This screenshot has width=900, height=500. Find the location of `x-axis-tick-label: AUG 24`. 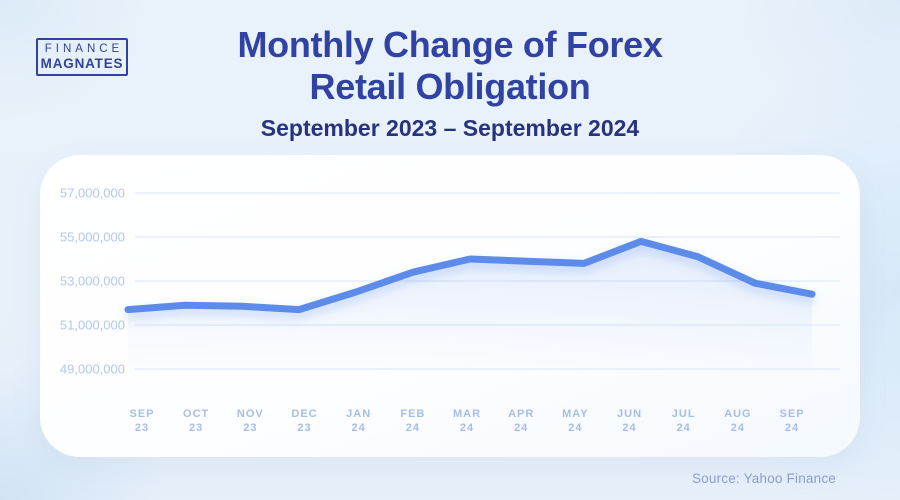

x-axis-tick-label: AUG 24 is located at coordinates (737, 421).